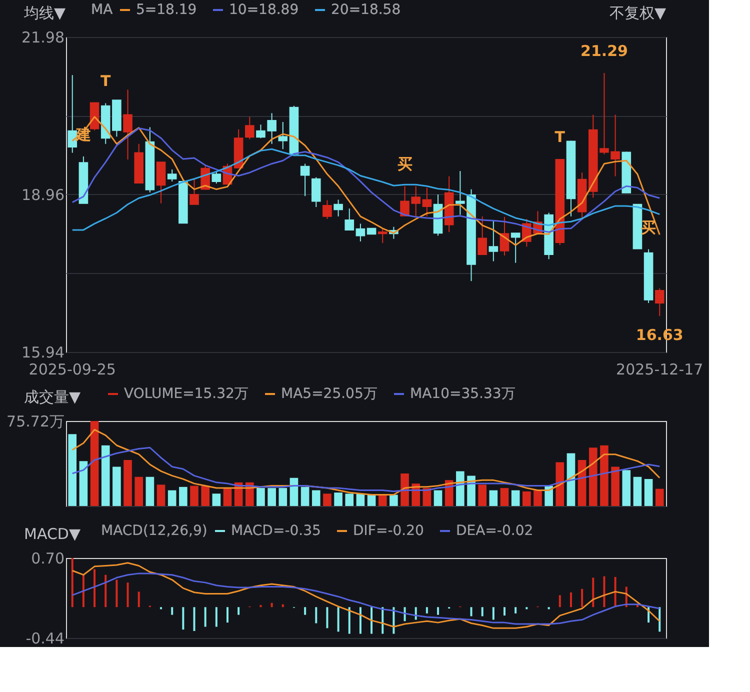  What do you see at coordinates (495, 531) in the screenshot?
I see `legend-label: DEA=-0.02` at bounding box center [495, 531].